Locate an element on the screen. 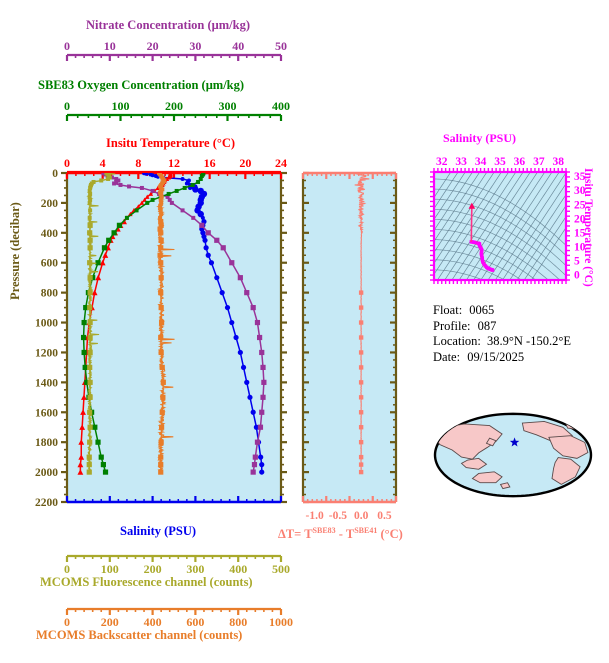 This screenshot has height=663, width=609. svg-text: 4 is located at coordinates (103, 163).